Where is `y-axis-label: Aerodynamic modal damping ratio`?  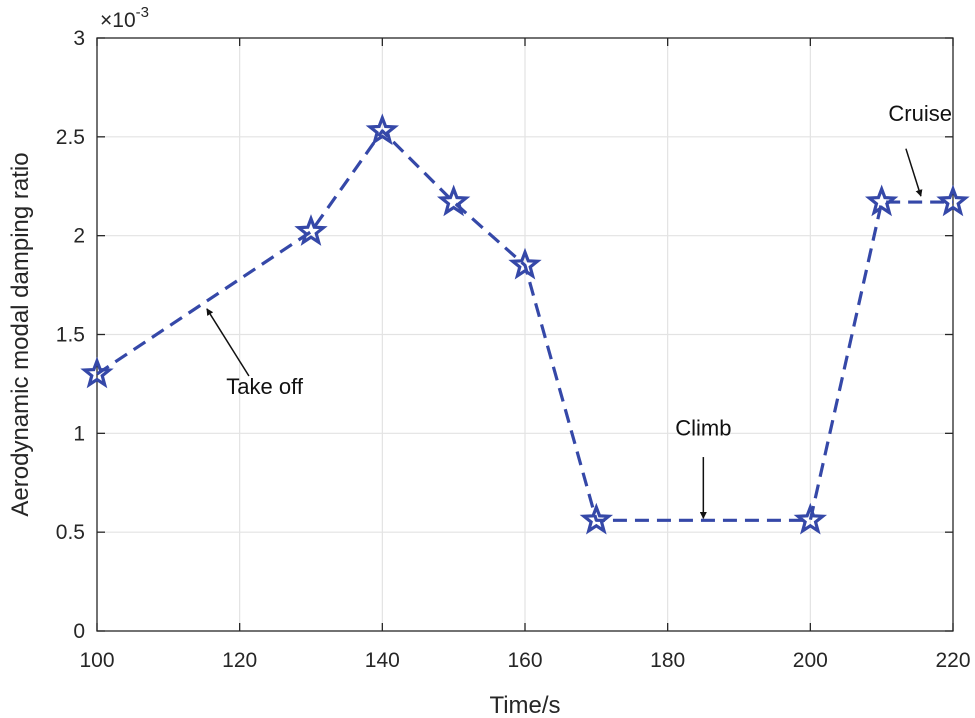 y-axis-label: Aerodynamic modal damping ratio is located at coordinates (20, 334).